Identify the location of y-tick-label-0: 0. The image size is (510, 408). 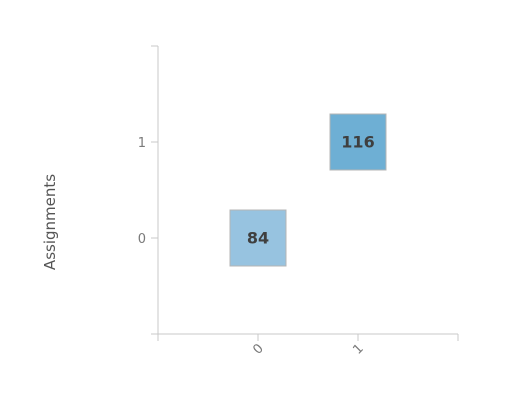
(142, 239).